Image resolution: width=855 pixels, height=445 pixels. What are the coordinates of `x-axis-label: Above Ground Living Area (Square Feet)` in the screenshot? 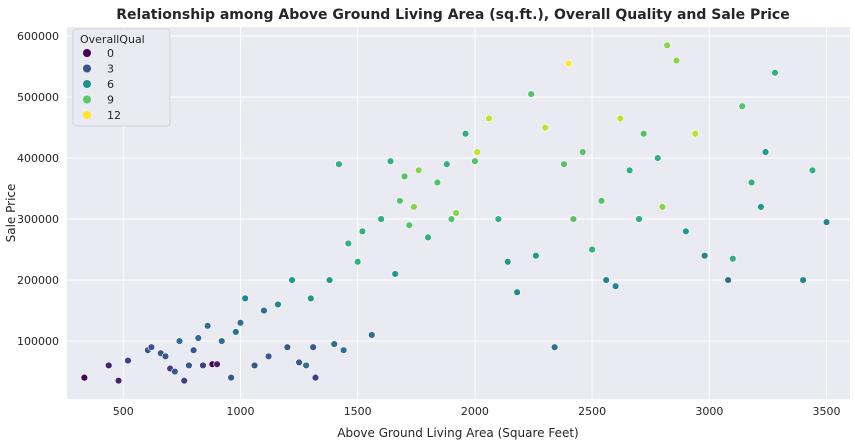 It's located at (457, 433).